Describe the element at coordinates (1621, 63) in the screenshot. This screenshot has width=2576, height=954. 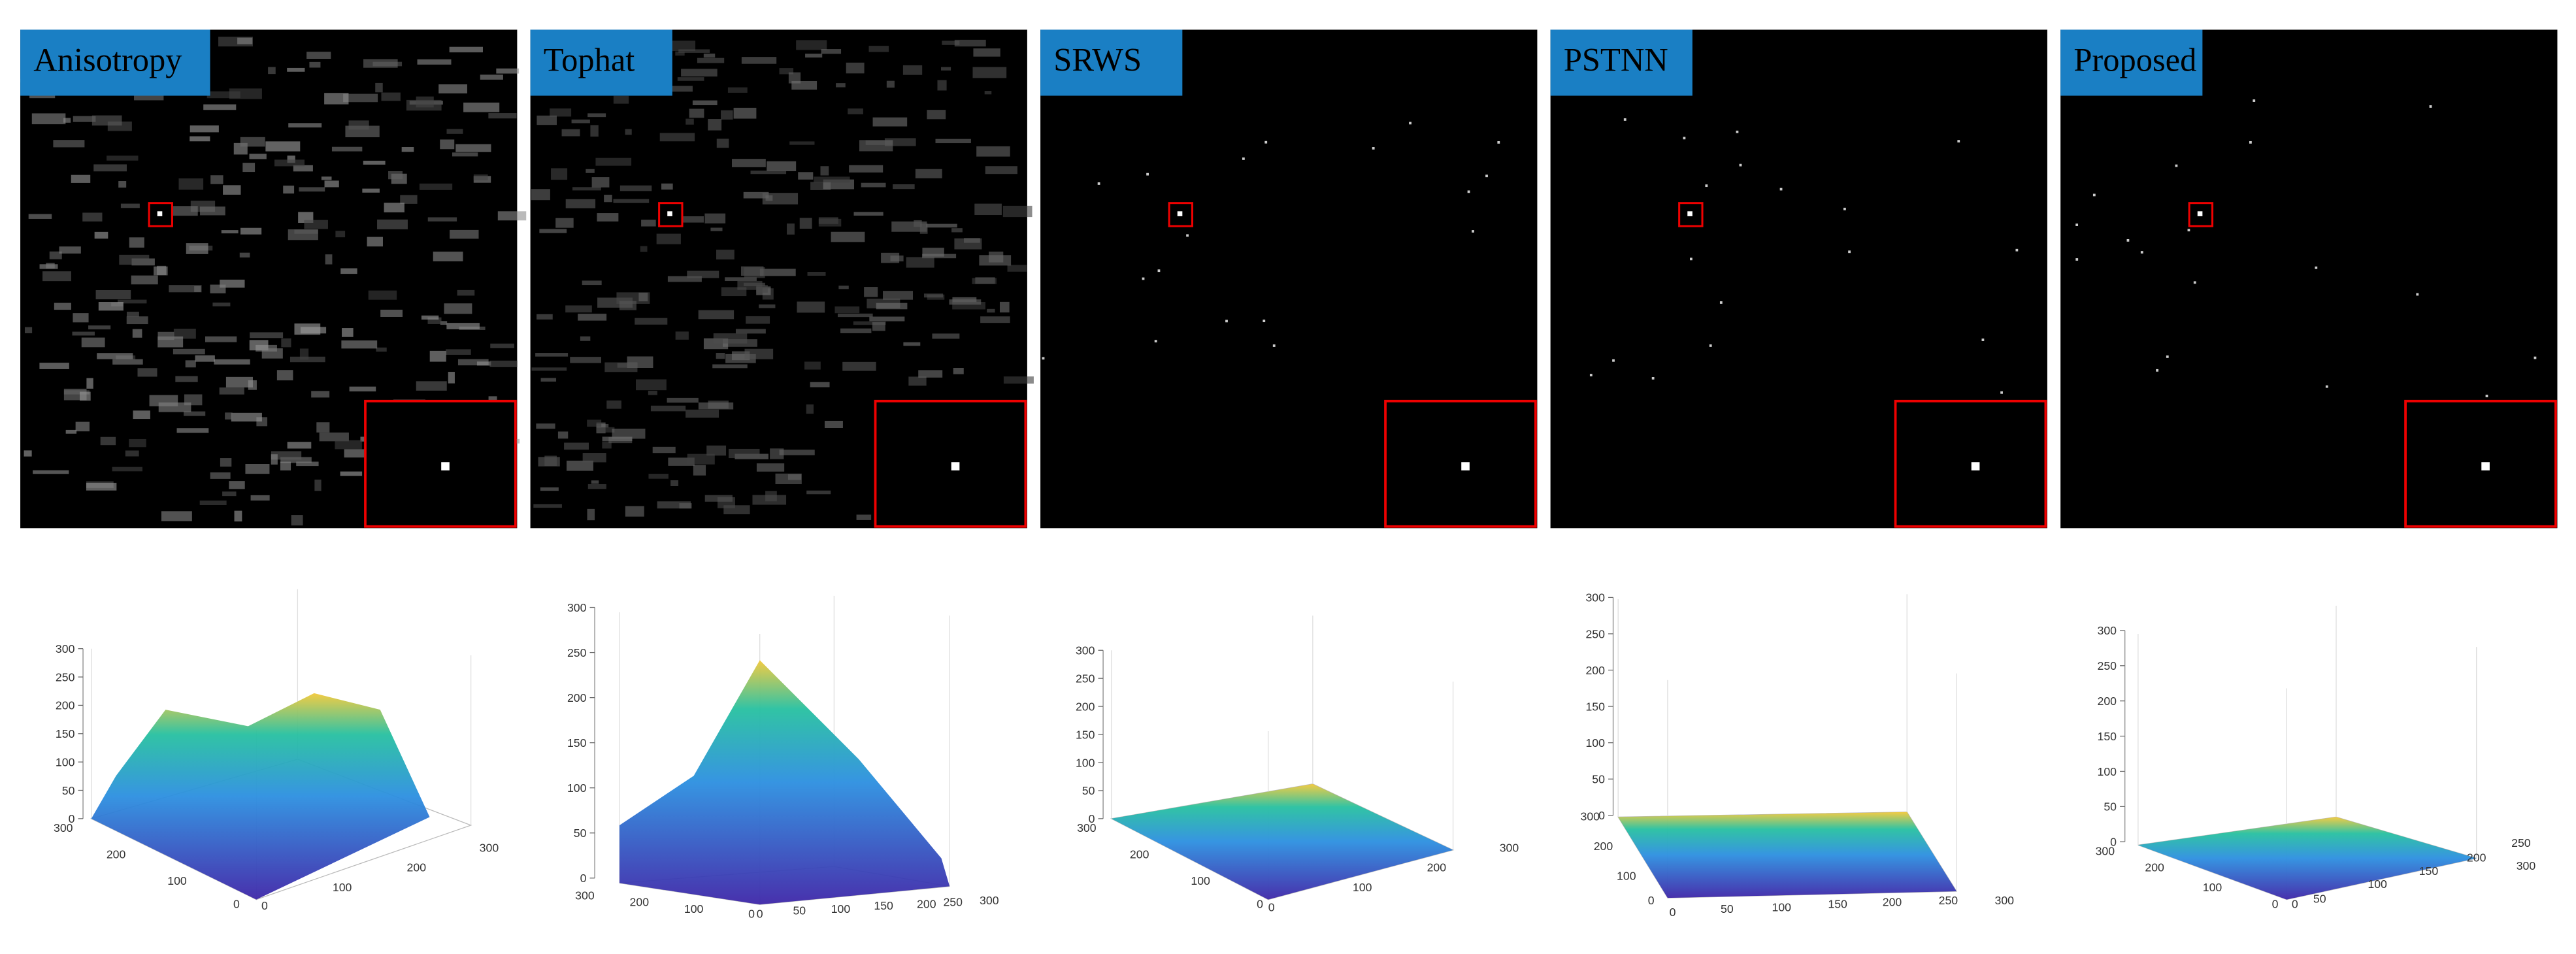
I see `label-box` at that location.